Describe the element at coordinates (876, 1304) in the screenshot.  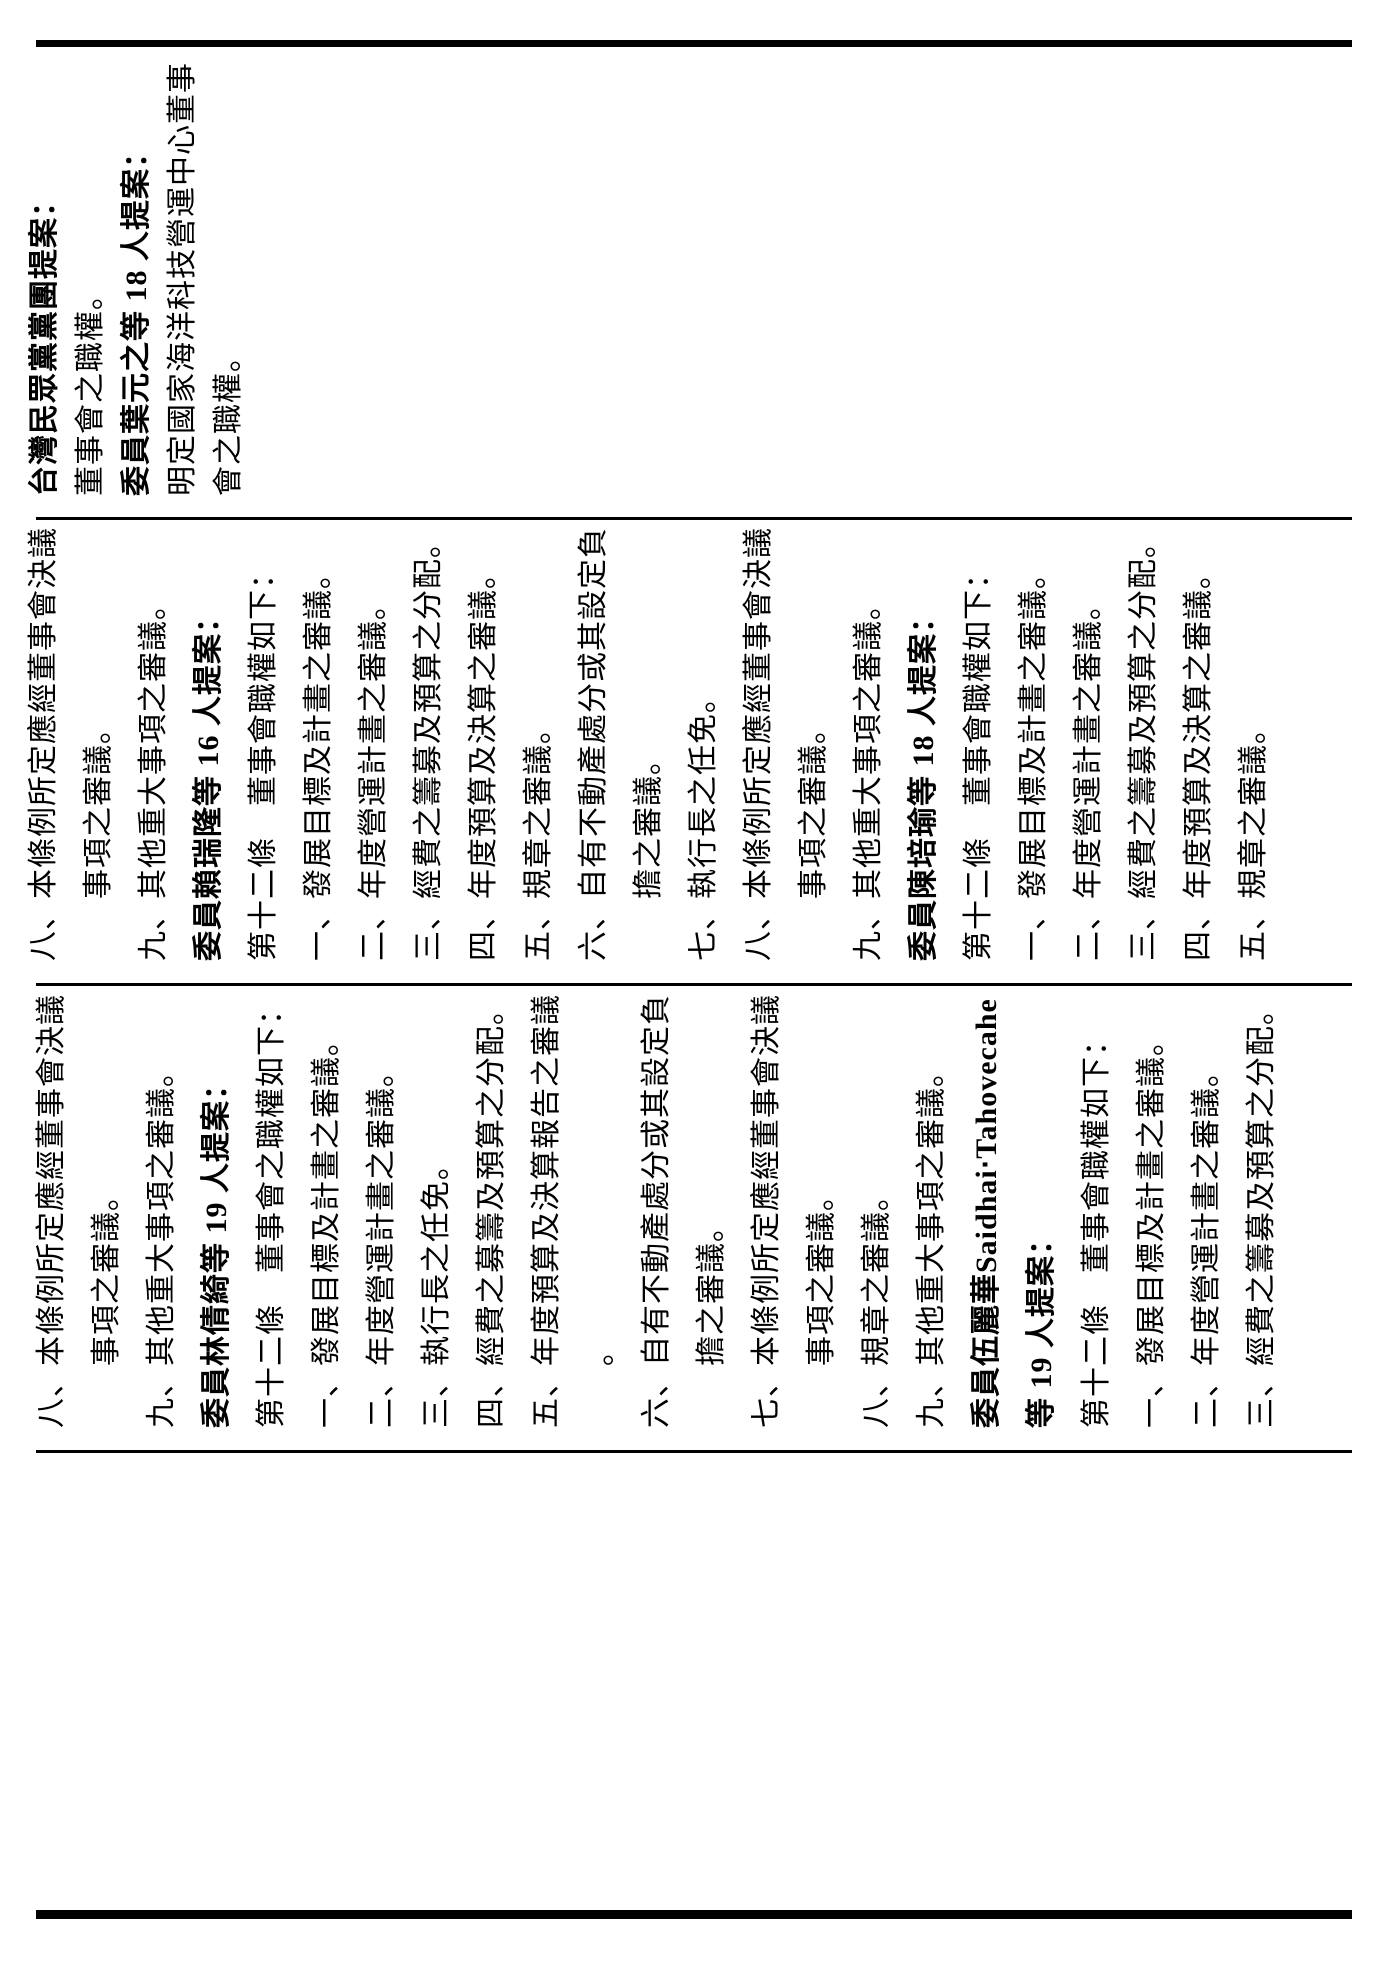
I see `text-line: 八、規章之審議。` at that location.